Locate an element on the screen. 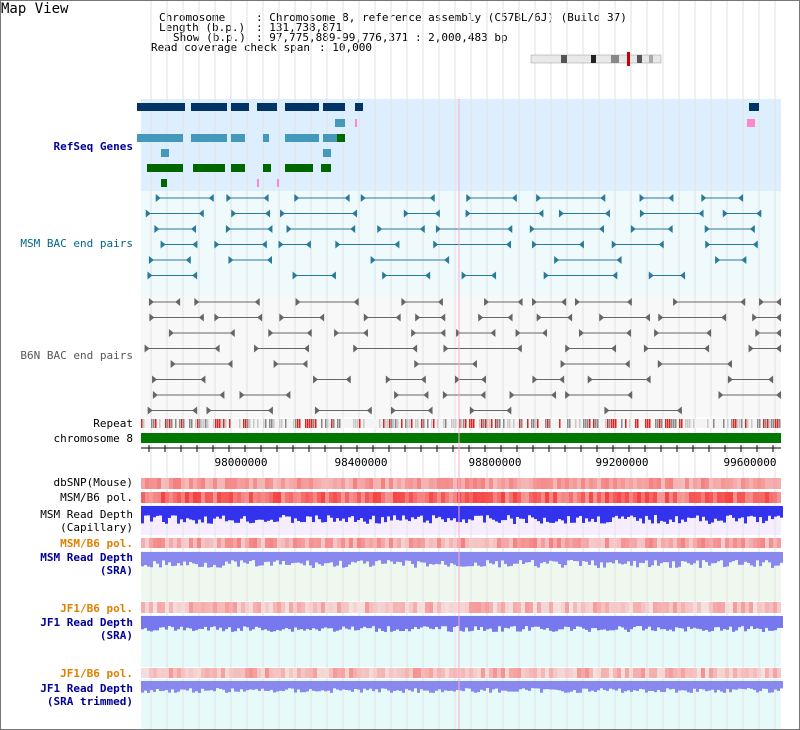 The width and height of the screenshot is (800, 730). refseq-track-bg is located at coordinates (461, 145).